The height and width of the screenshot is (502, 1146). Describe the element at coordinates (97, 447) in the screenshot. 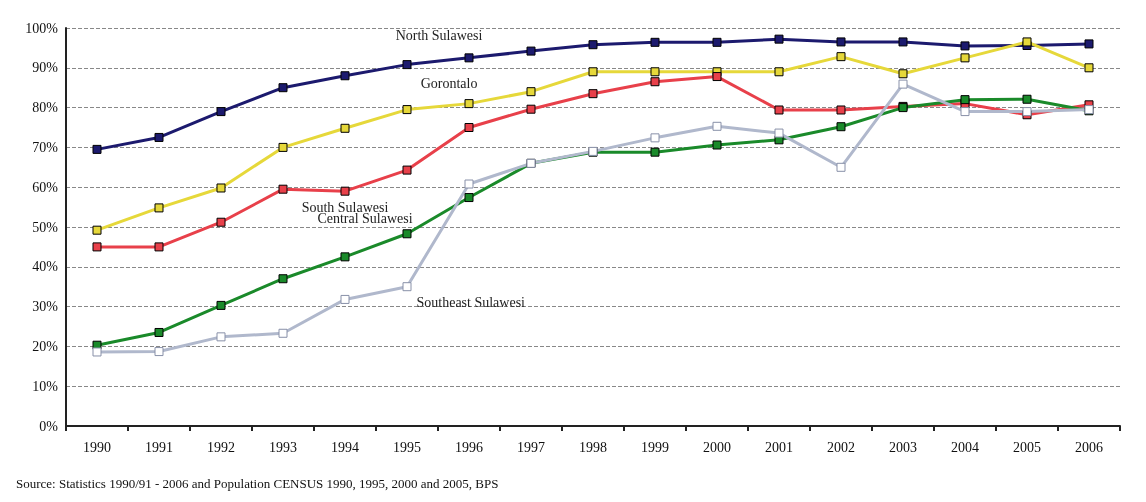

I see `x-tick-label: 1990` at that location.